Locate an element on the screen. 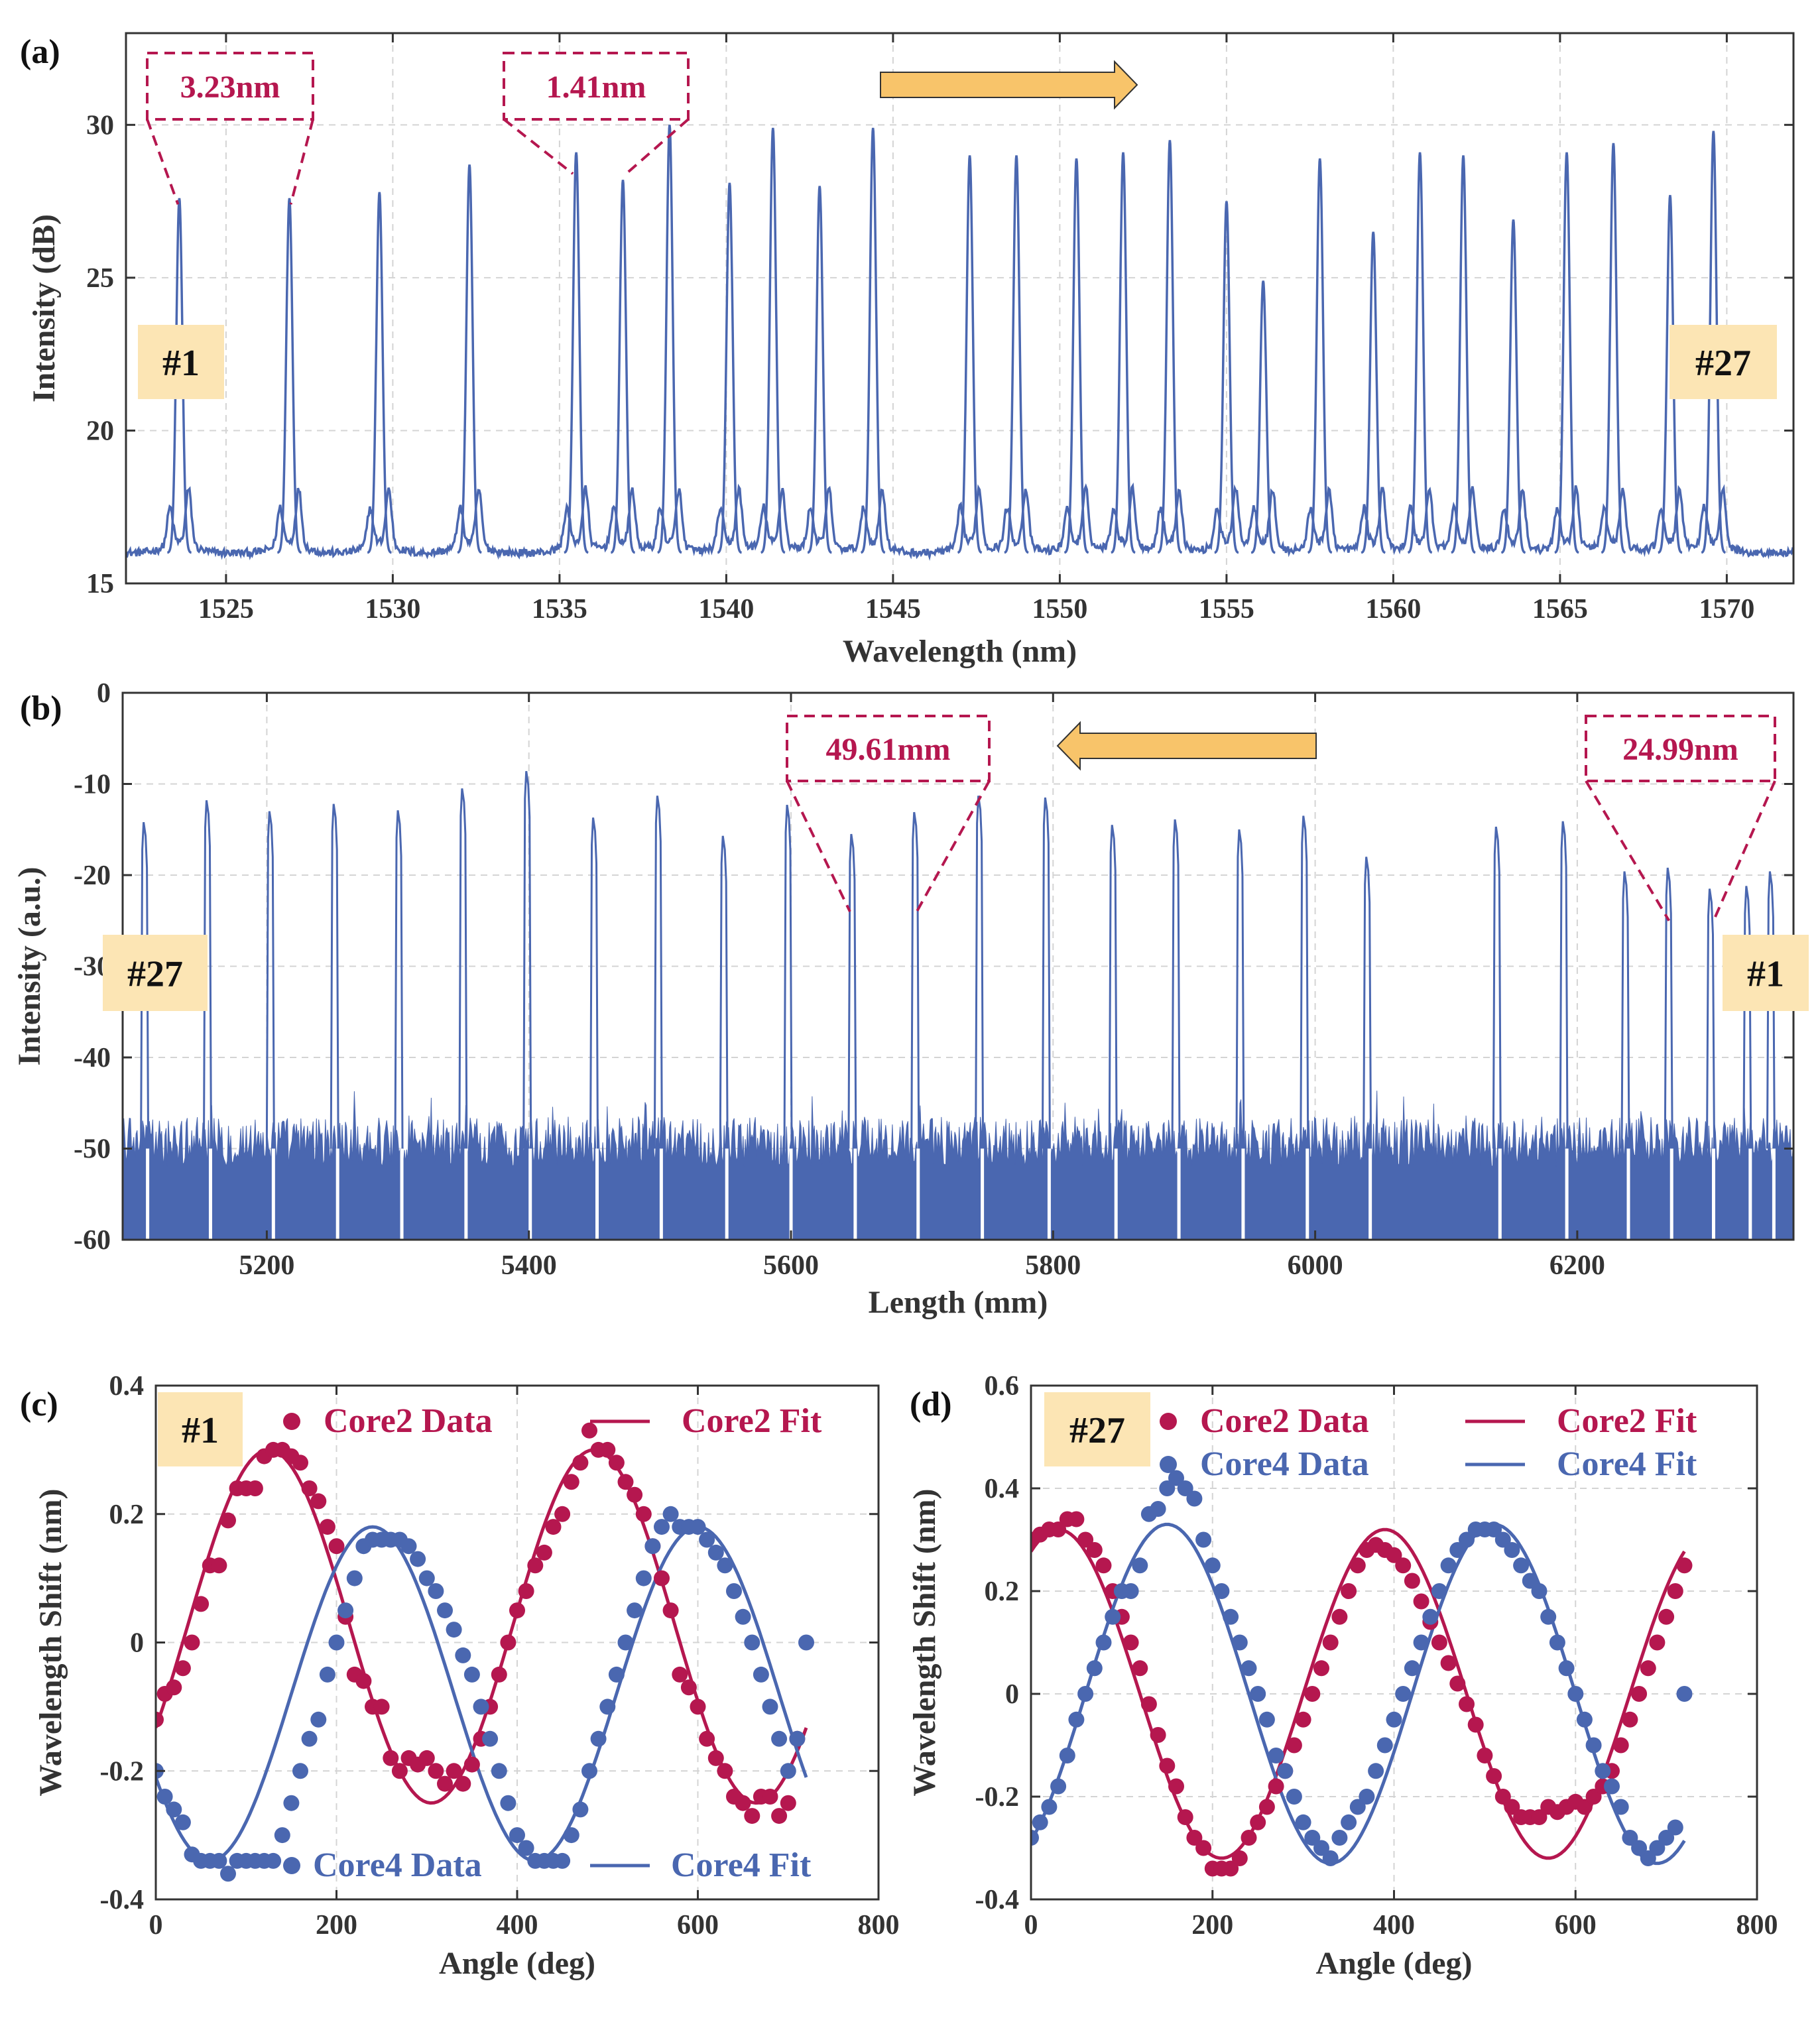 The width and height of the screenshot is (1820, 2028). callout-label: 49.61mm is located at coordinates (888, 750).